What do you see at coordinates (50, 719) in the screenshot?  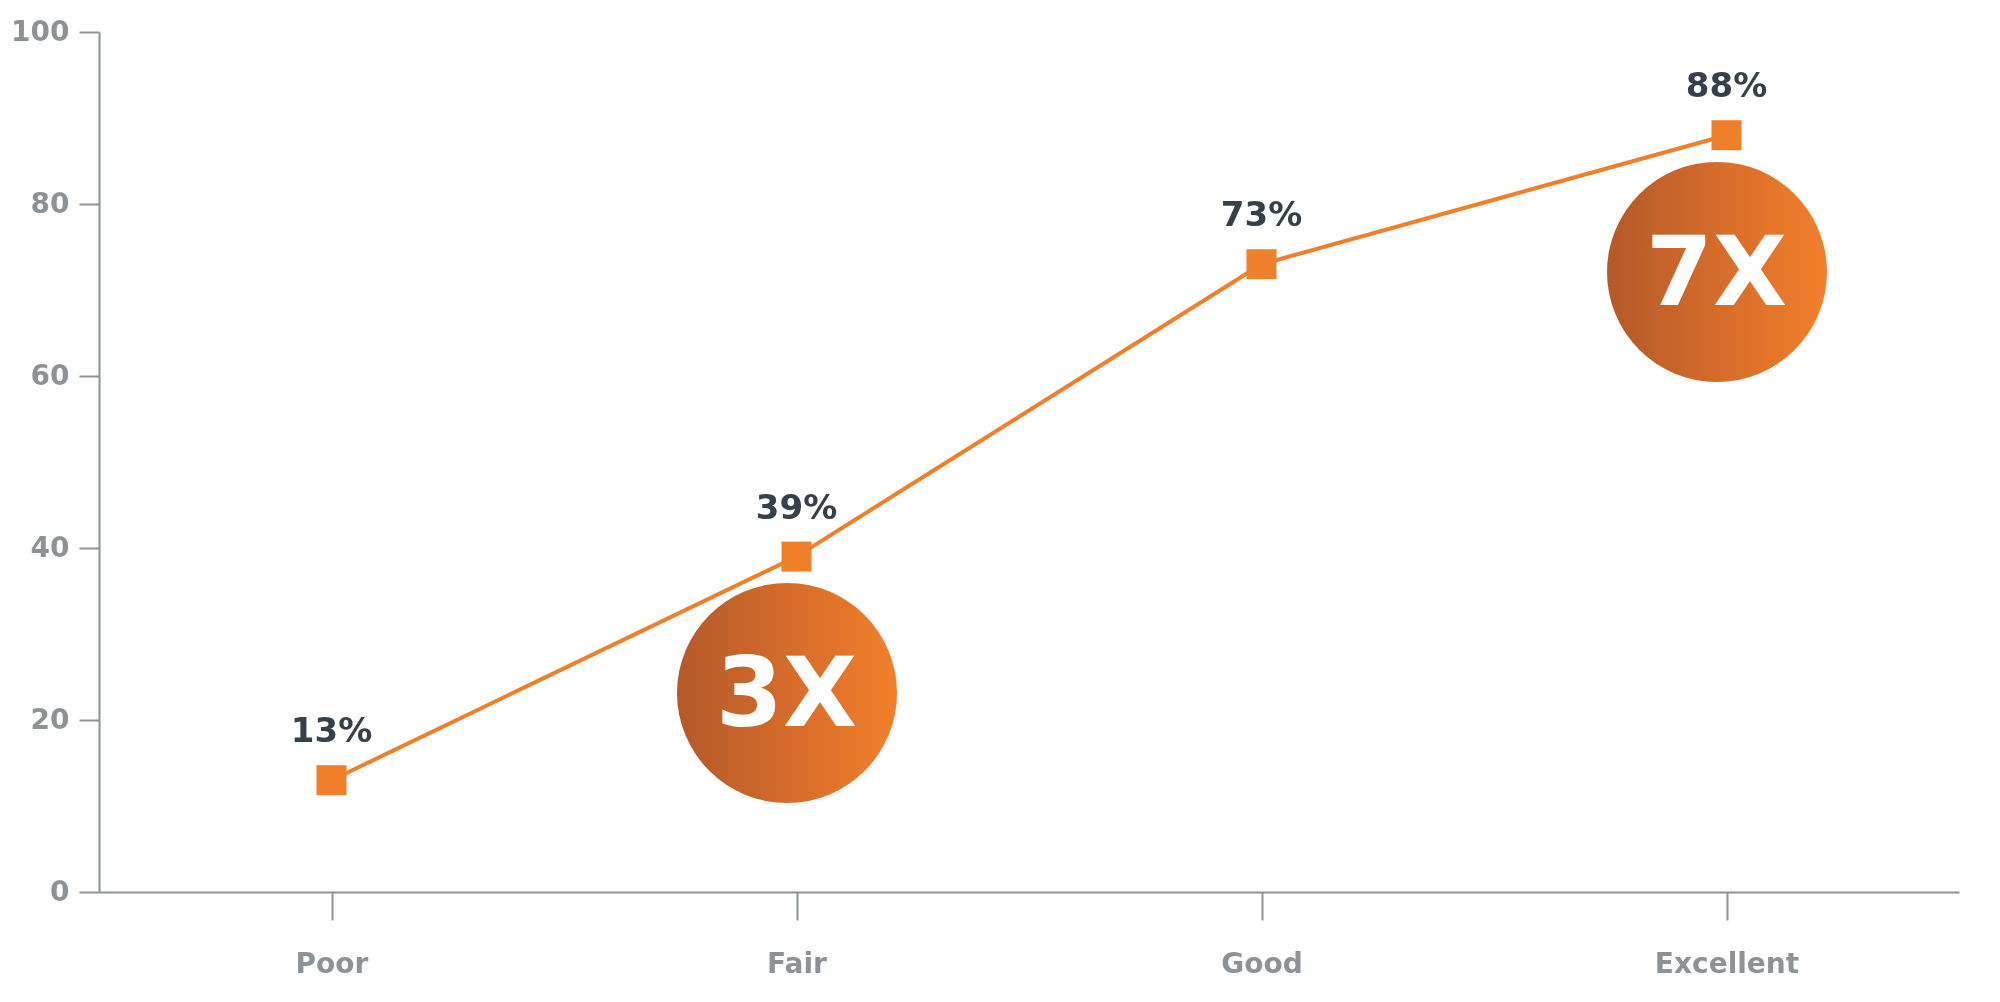 I see `y-tick-label: 20` at bounding box center [50, 719].